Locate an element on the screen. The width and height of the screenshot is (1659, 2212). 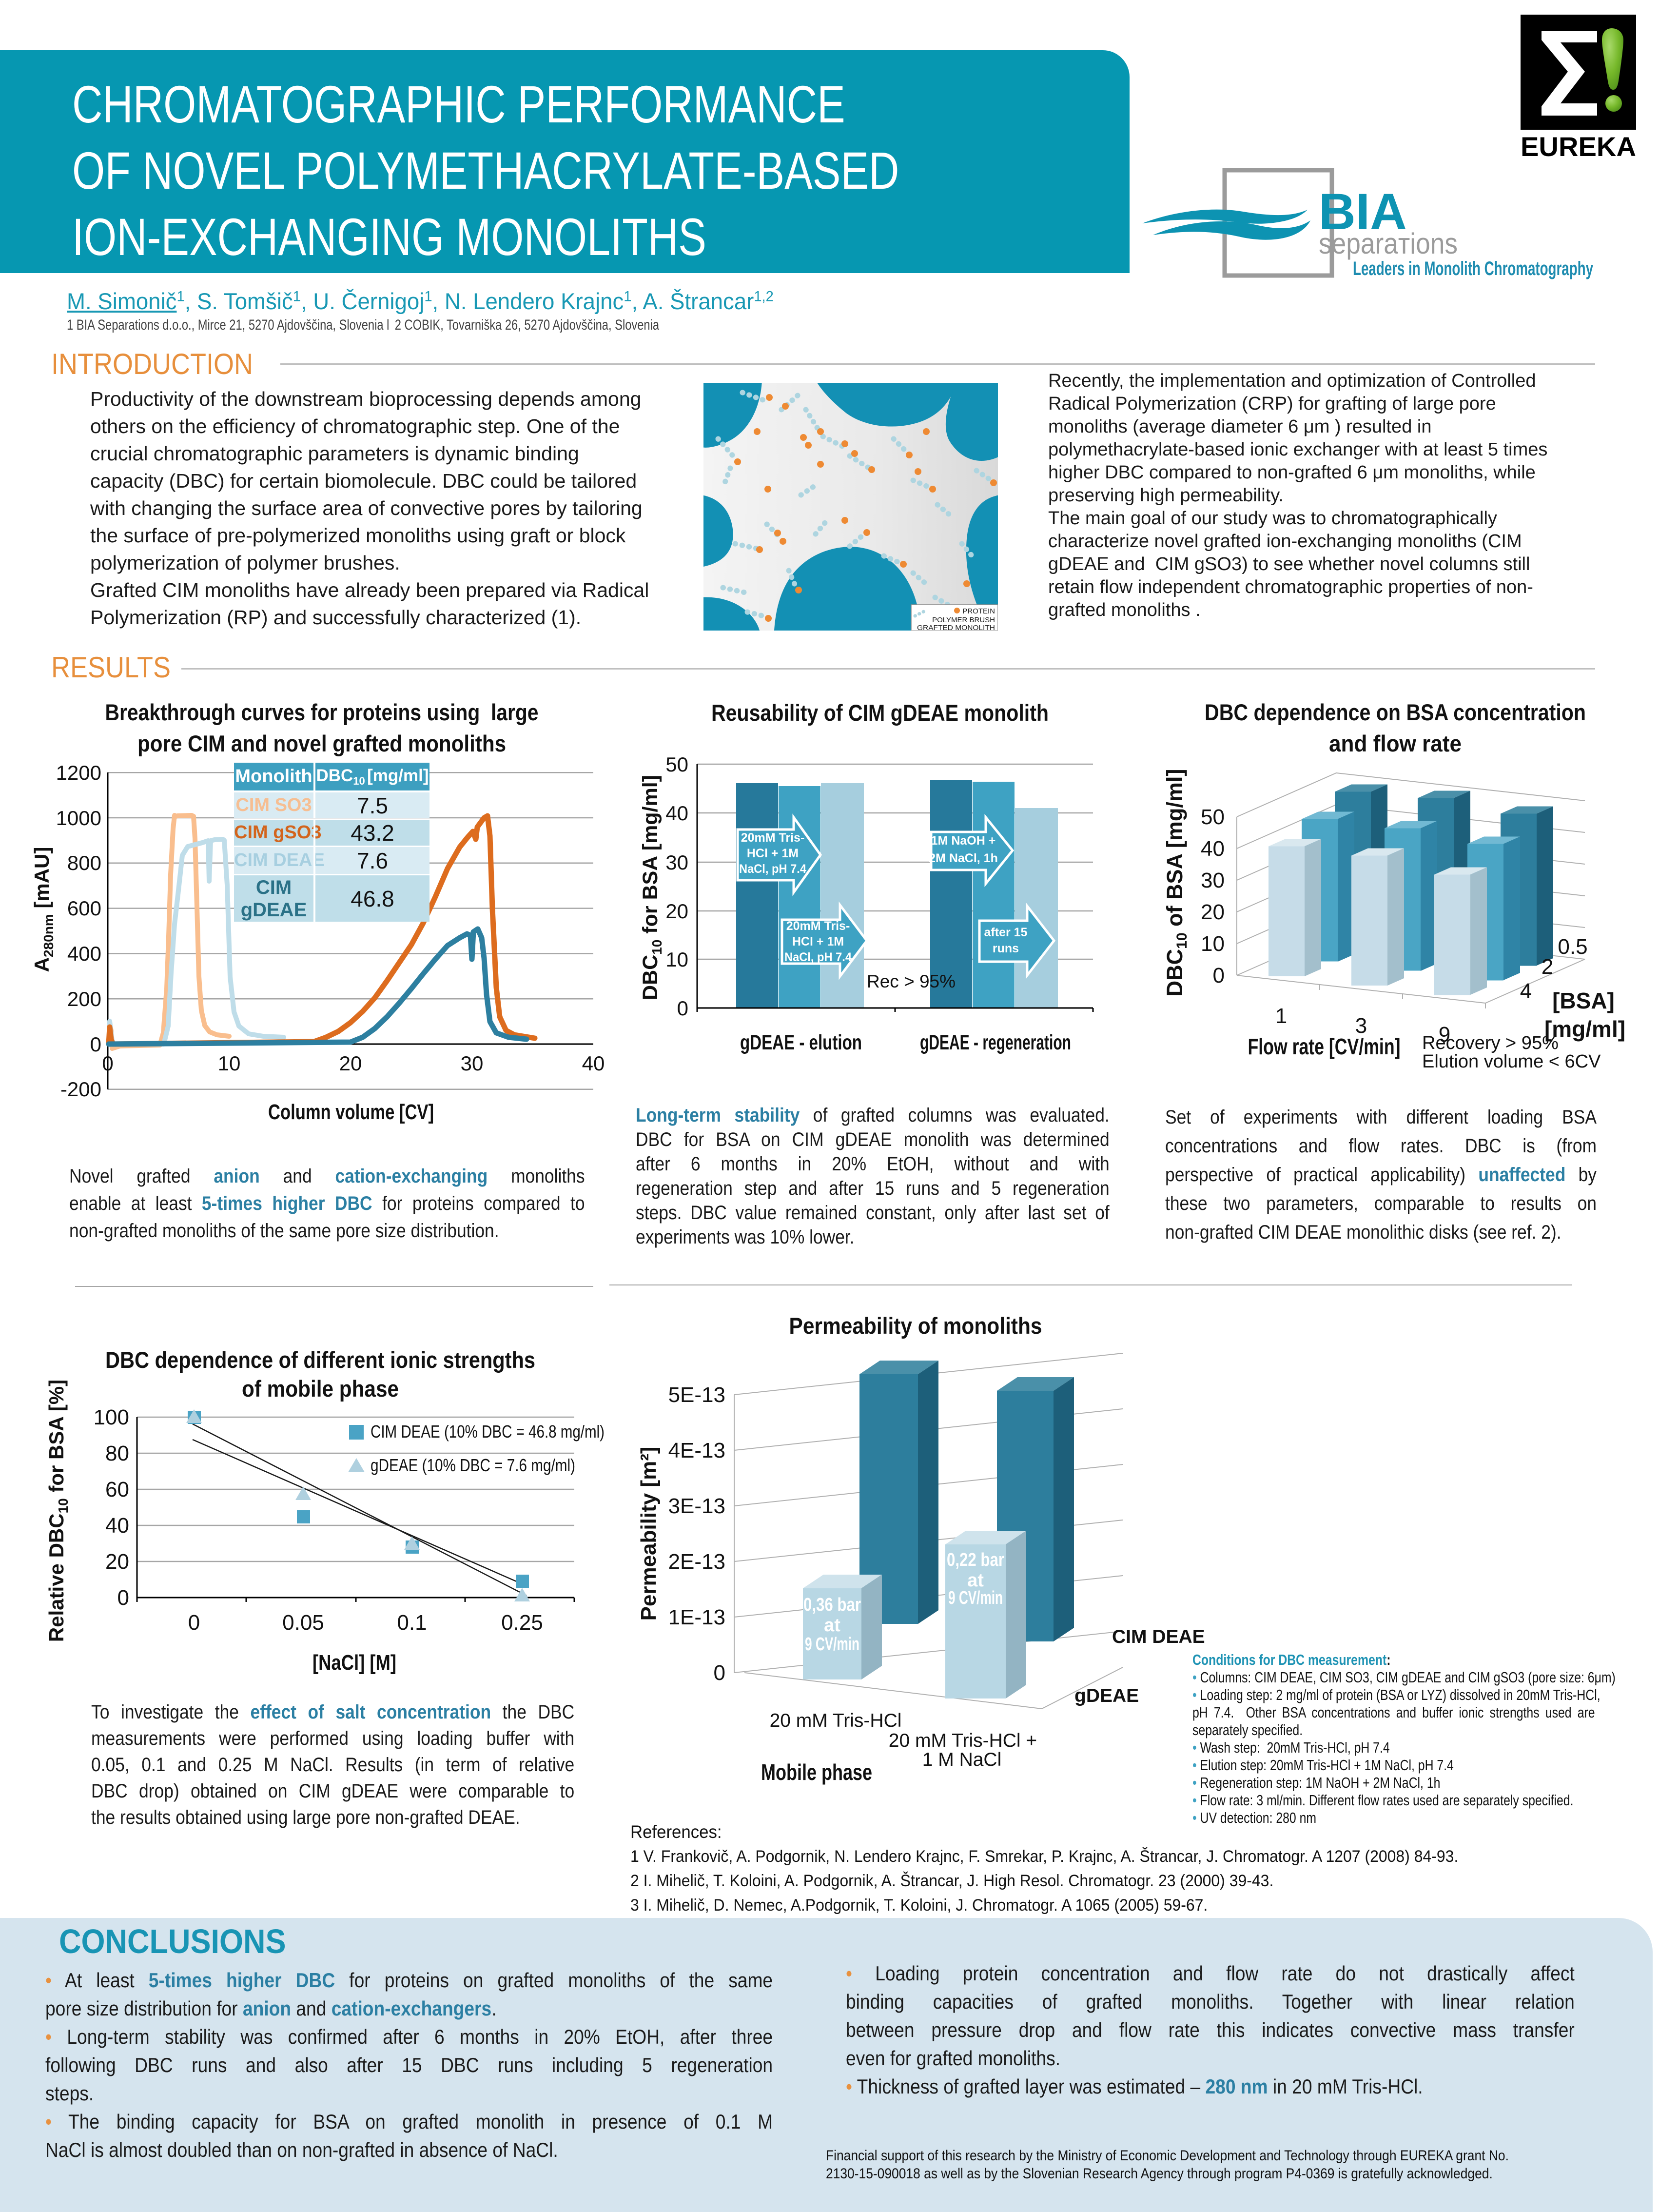
svg-text: separaтions is located at coordinates (1388, 243).